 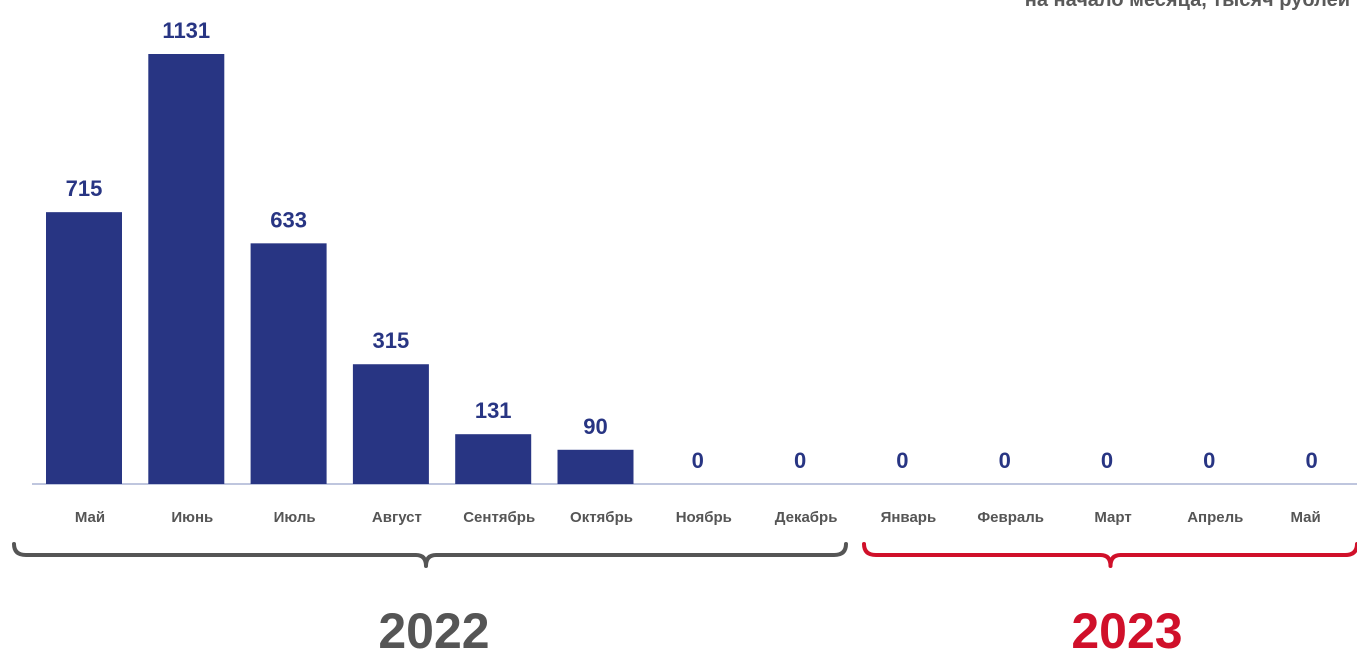 What do you see at coordinates (1010, 517) in the screenshot?
I see `x-tick-label: Февраль` at bounding box center [1010, 517].